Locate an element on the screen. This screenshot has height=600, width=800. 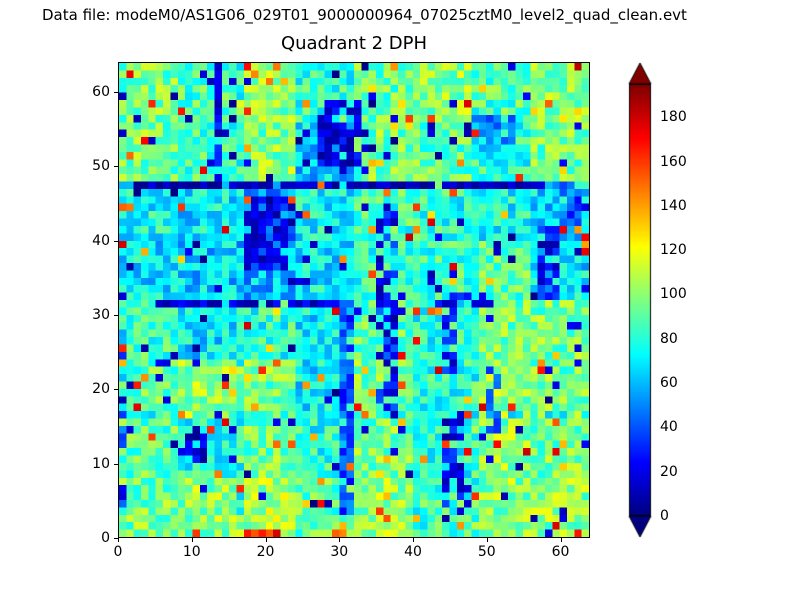
colorbar-tick-label: 20 is located at coordinates (669, 471).